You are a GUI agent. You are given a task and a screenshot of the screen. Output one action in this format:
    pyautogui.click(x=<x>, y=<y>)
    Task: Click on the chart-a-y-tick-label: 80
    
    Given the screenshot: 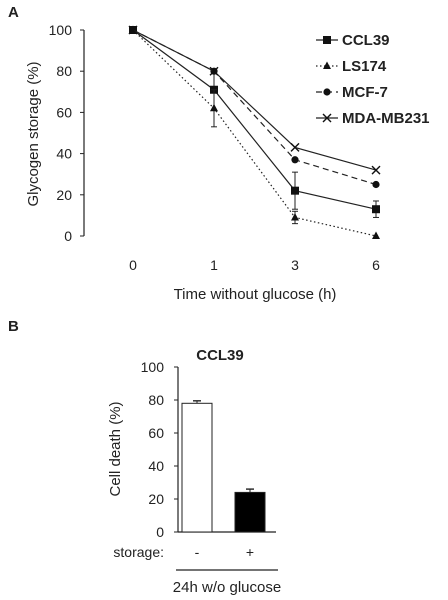 What is the action you would take?
    pyautogui.click(x=64, y=71)
    